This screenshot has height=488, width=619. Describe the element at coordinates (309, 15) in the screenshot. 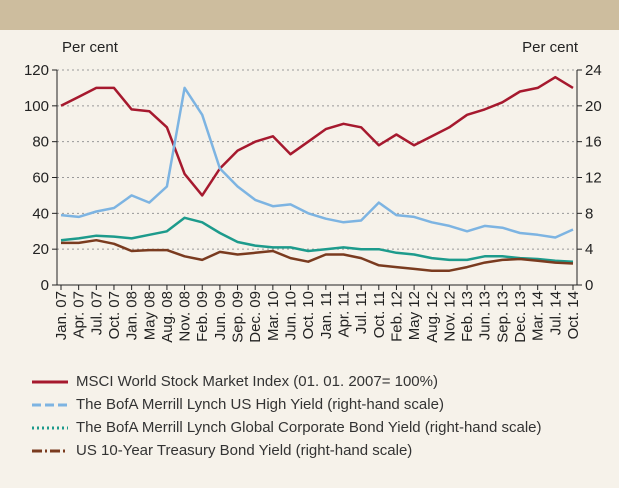

I see `header-band` at that location.